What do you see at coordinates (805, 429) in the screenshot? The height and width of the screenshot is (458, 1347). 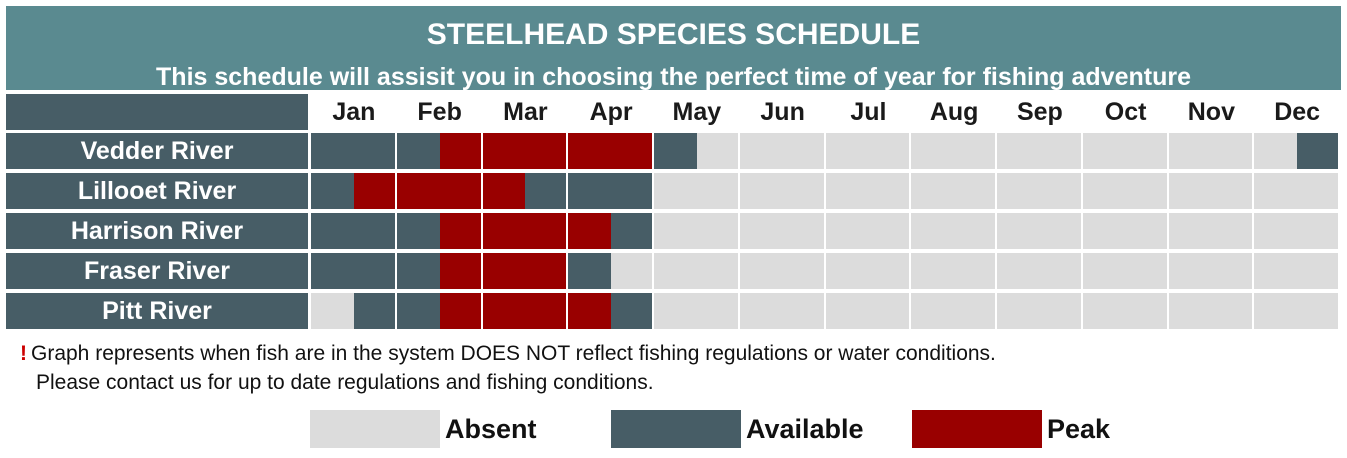 I see `legend-label-available: Available` at bounding box center [805, 429].